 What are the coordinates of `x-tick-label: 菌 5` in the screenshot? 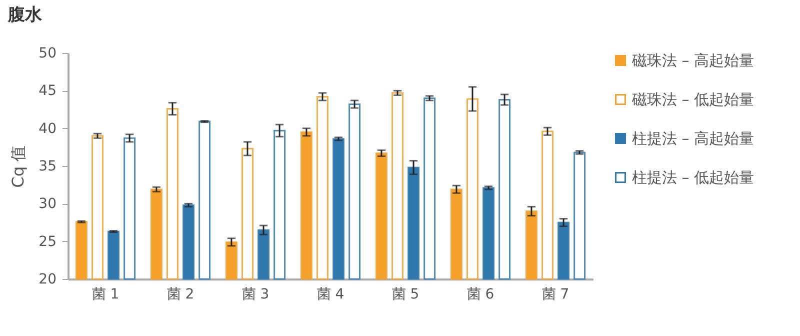 It's located at (406, 294).